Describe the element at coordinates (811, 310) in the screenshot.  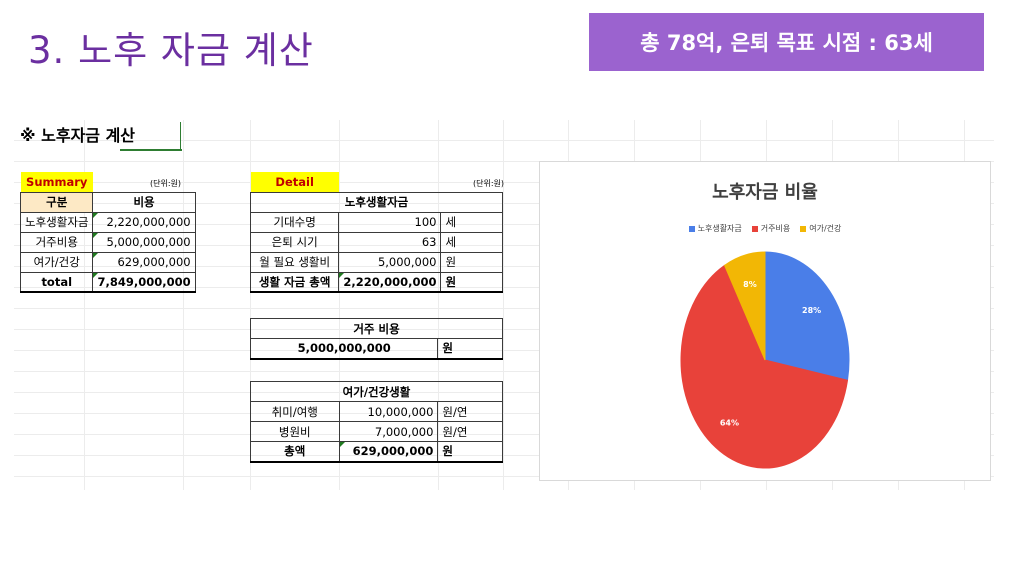
I see `pie-data-label: 28%` at that location.